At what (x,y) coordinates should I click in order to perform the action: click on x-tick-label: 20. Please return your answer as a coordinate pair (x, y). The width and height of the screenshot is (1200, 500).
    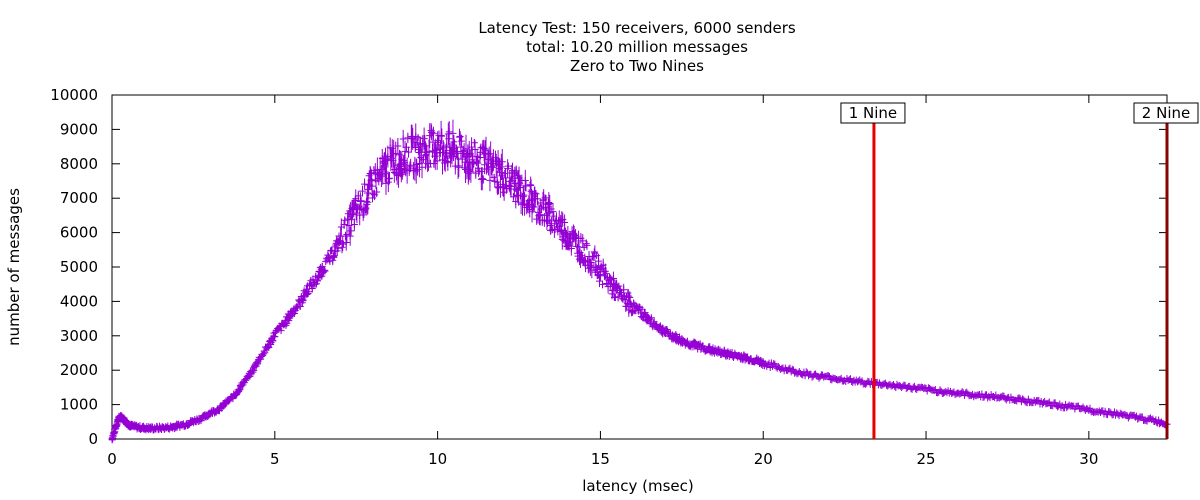
    Looking at the image, I should click on (763, 459).